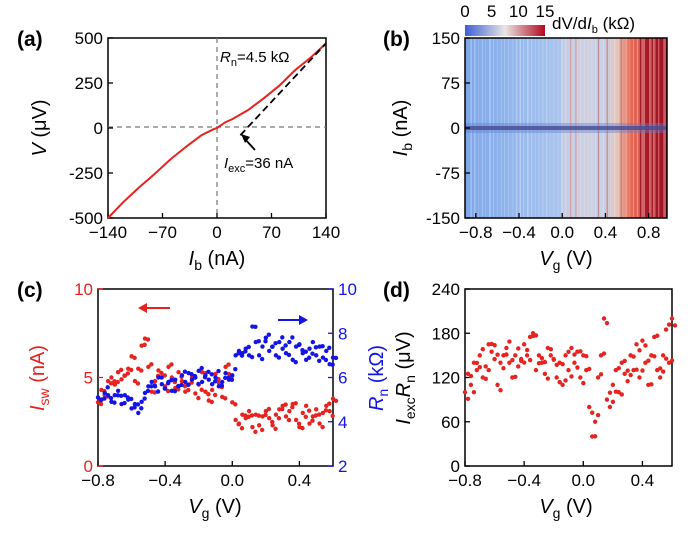  What do you see at coordinates (593, 25) in the screenshot?
I see `colorbar-label: dV/dIb (kΩ)` at bounding box center [593, 25].